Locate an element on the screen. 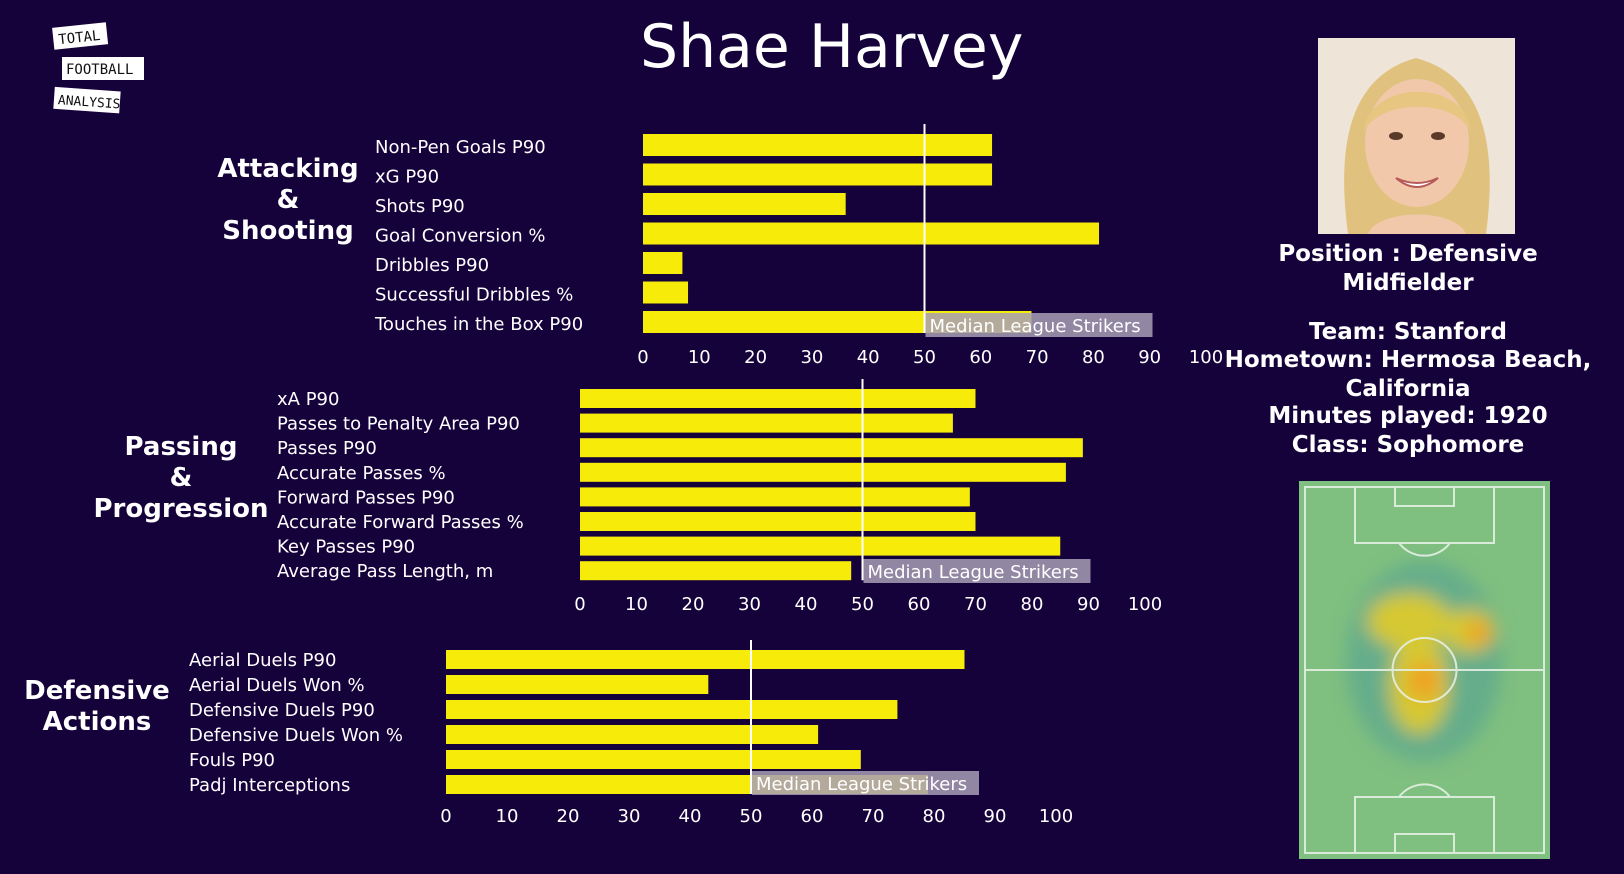 The width and height of the screenshot is (1624, 874). category-label-2-2: Defensive Duels P90 is located at coordinates (282, 710).